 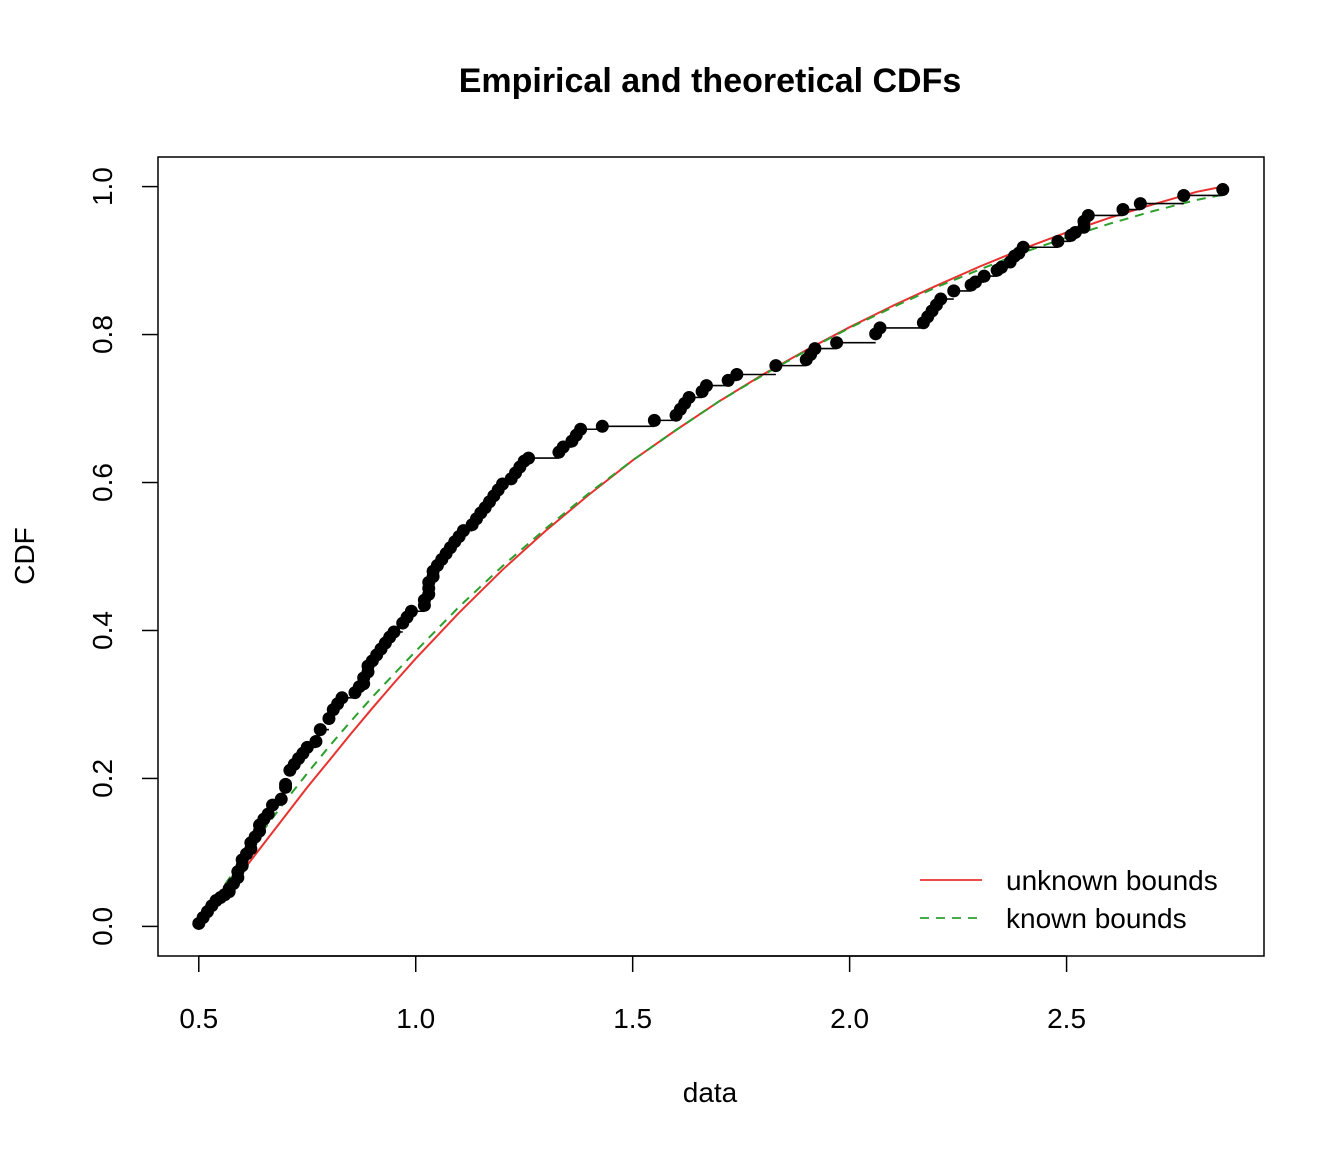 I want to click on y-axis-label: CDF, so click(x=24, y=556).